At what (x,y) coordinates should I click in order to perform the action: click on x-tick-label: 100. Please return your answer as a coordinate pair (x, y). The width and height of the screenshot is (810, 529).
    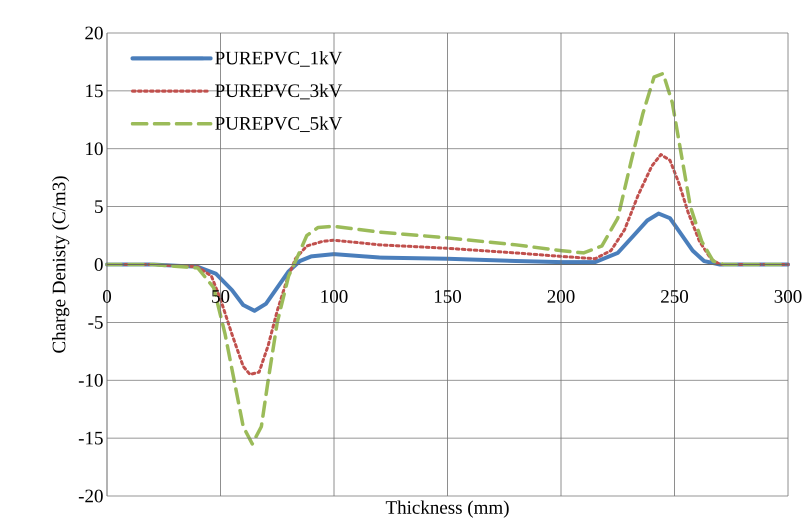
    Looking at the image, I should click on (334, 296).